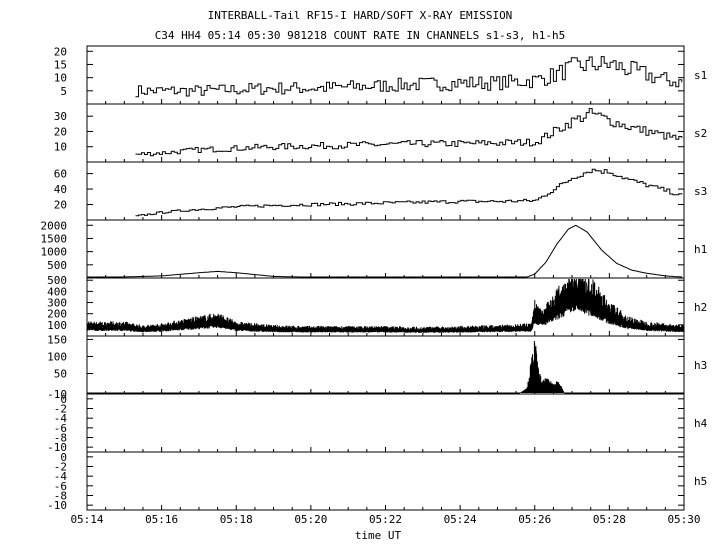  I want to click on x-tick-label: 05:16, so click(161, 519).